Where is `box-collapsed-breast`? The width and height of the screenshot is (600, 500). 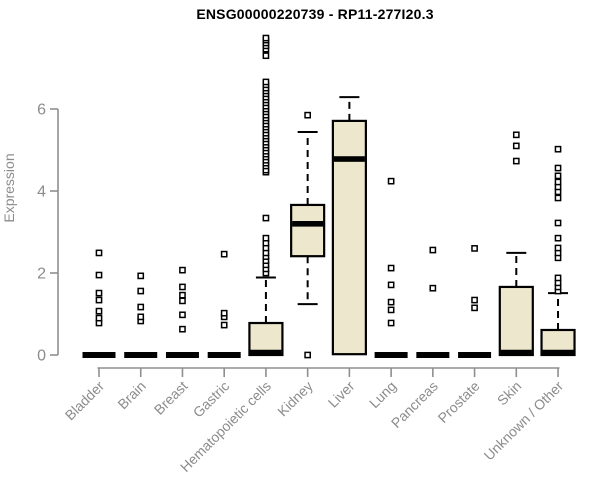
box-collapsed-breast is located at coordinates (182, 355).